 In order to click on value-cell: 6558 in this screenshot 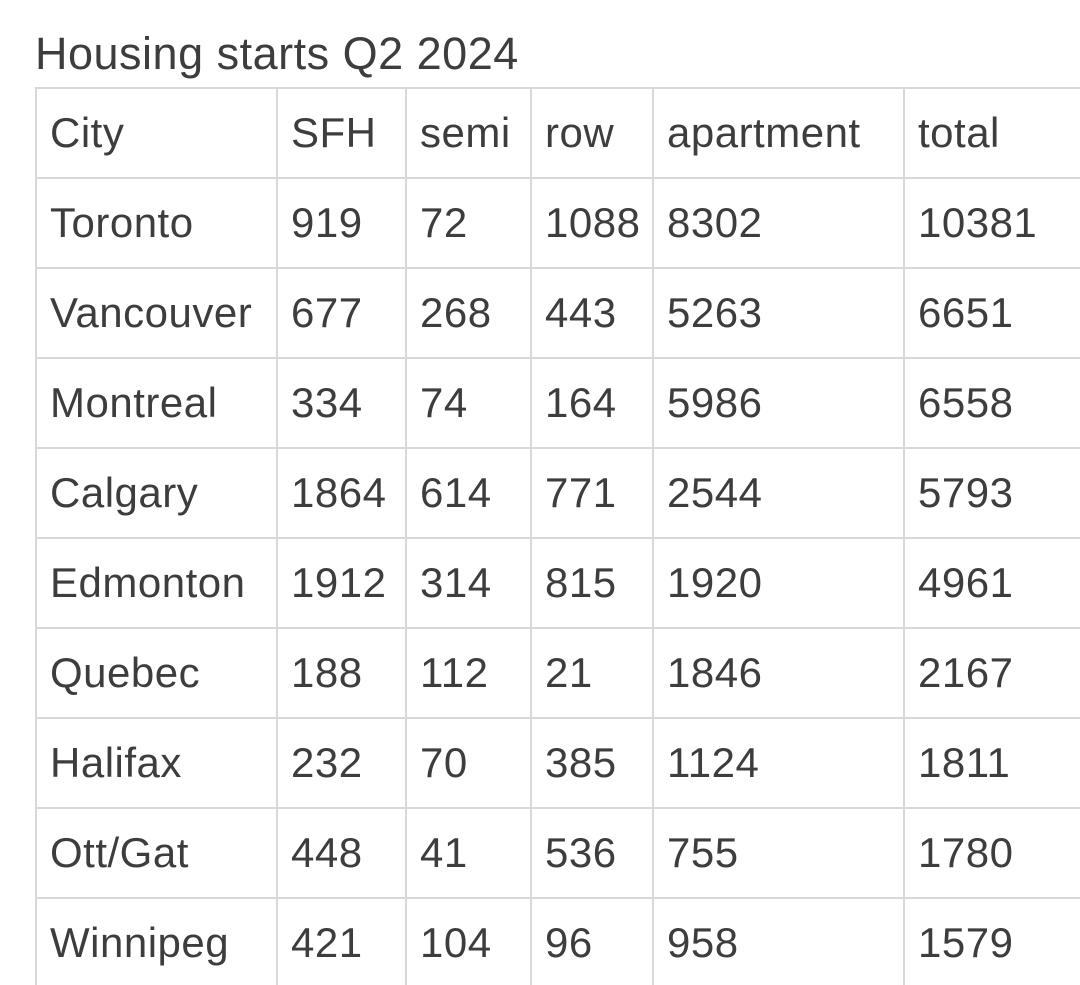, I will do `click(991, 402)`.